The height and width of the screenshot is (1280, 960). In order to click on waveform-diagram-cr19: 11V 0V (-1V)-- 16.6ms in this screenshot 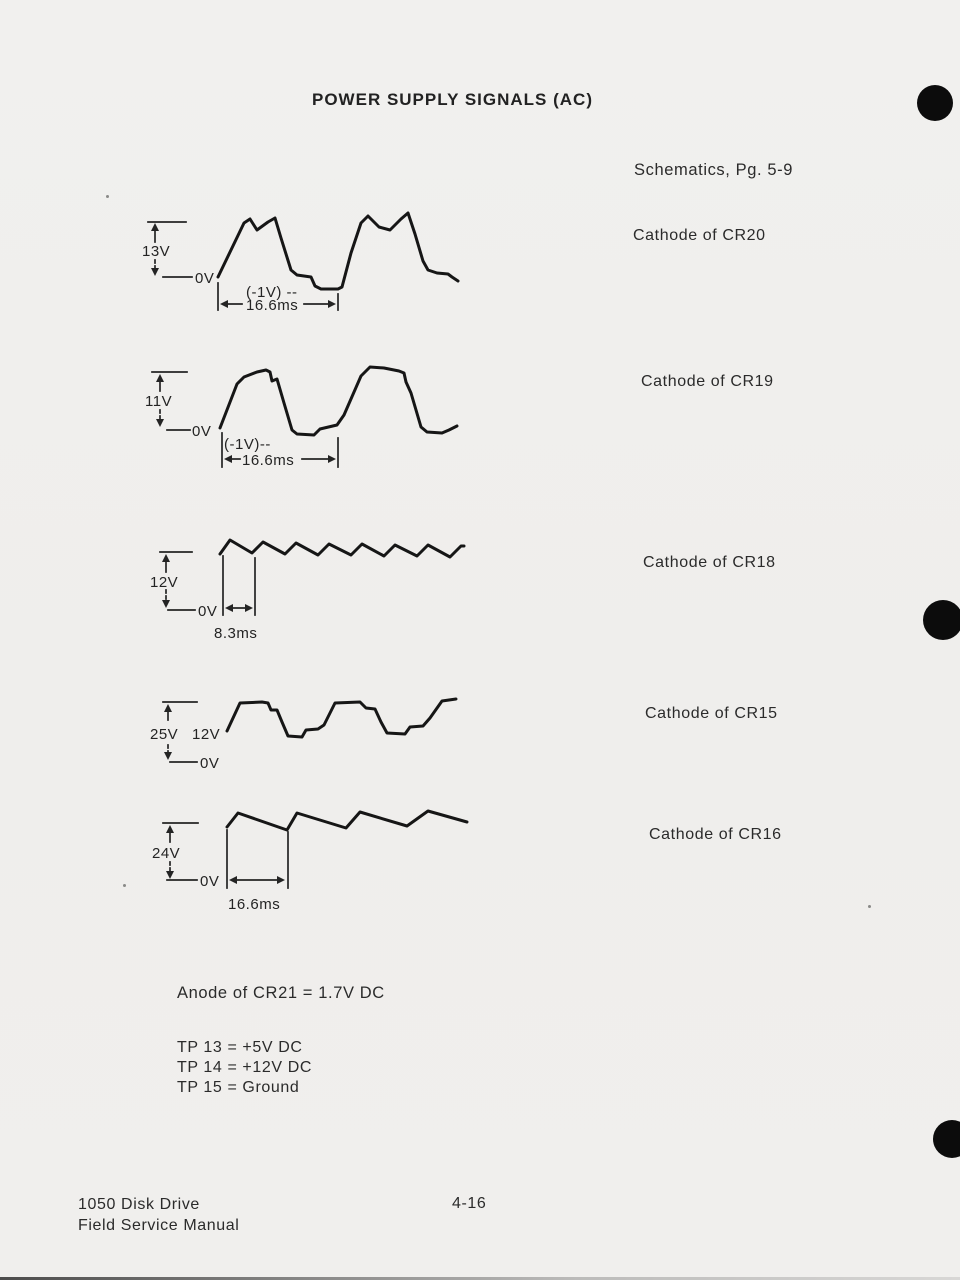, I will do `click(302, 417)`.